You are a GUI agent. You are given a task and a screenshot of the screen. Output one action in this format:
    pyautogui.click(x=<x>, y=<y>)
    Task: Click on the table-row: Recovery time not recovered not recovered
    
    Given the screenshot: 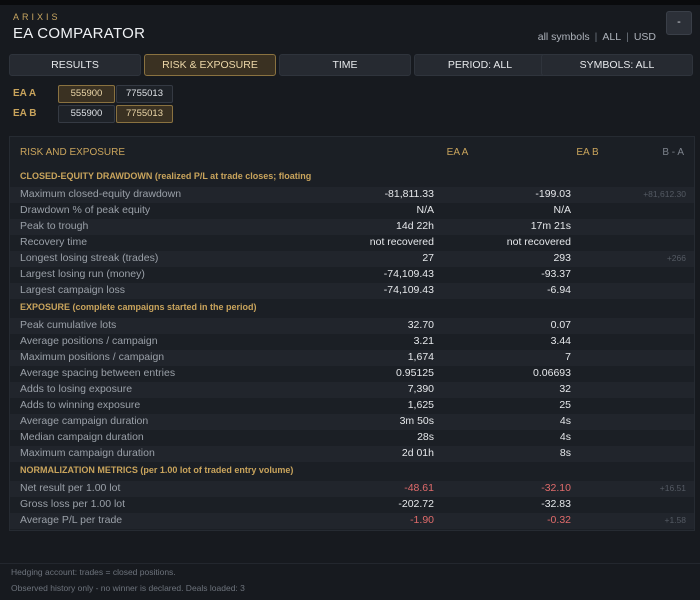 What is the action you would take?
    pyautogui.click(x=352, y=243)
    